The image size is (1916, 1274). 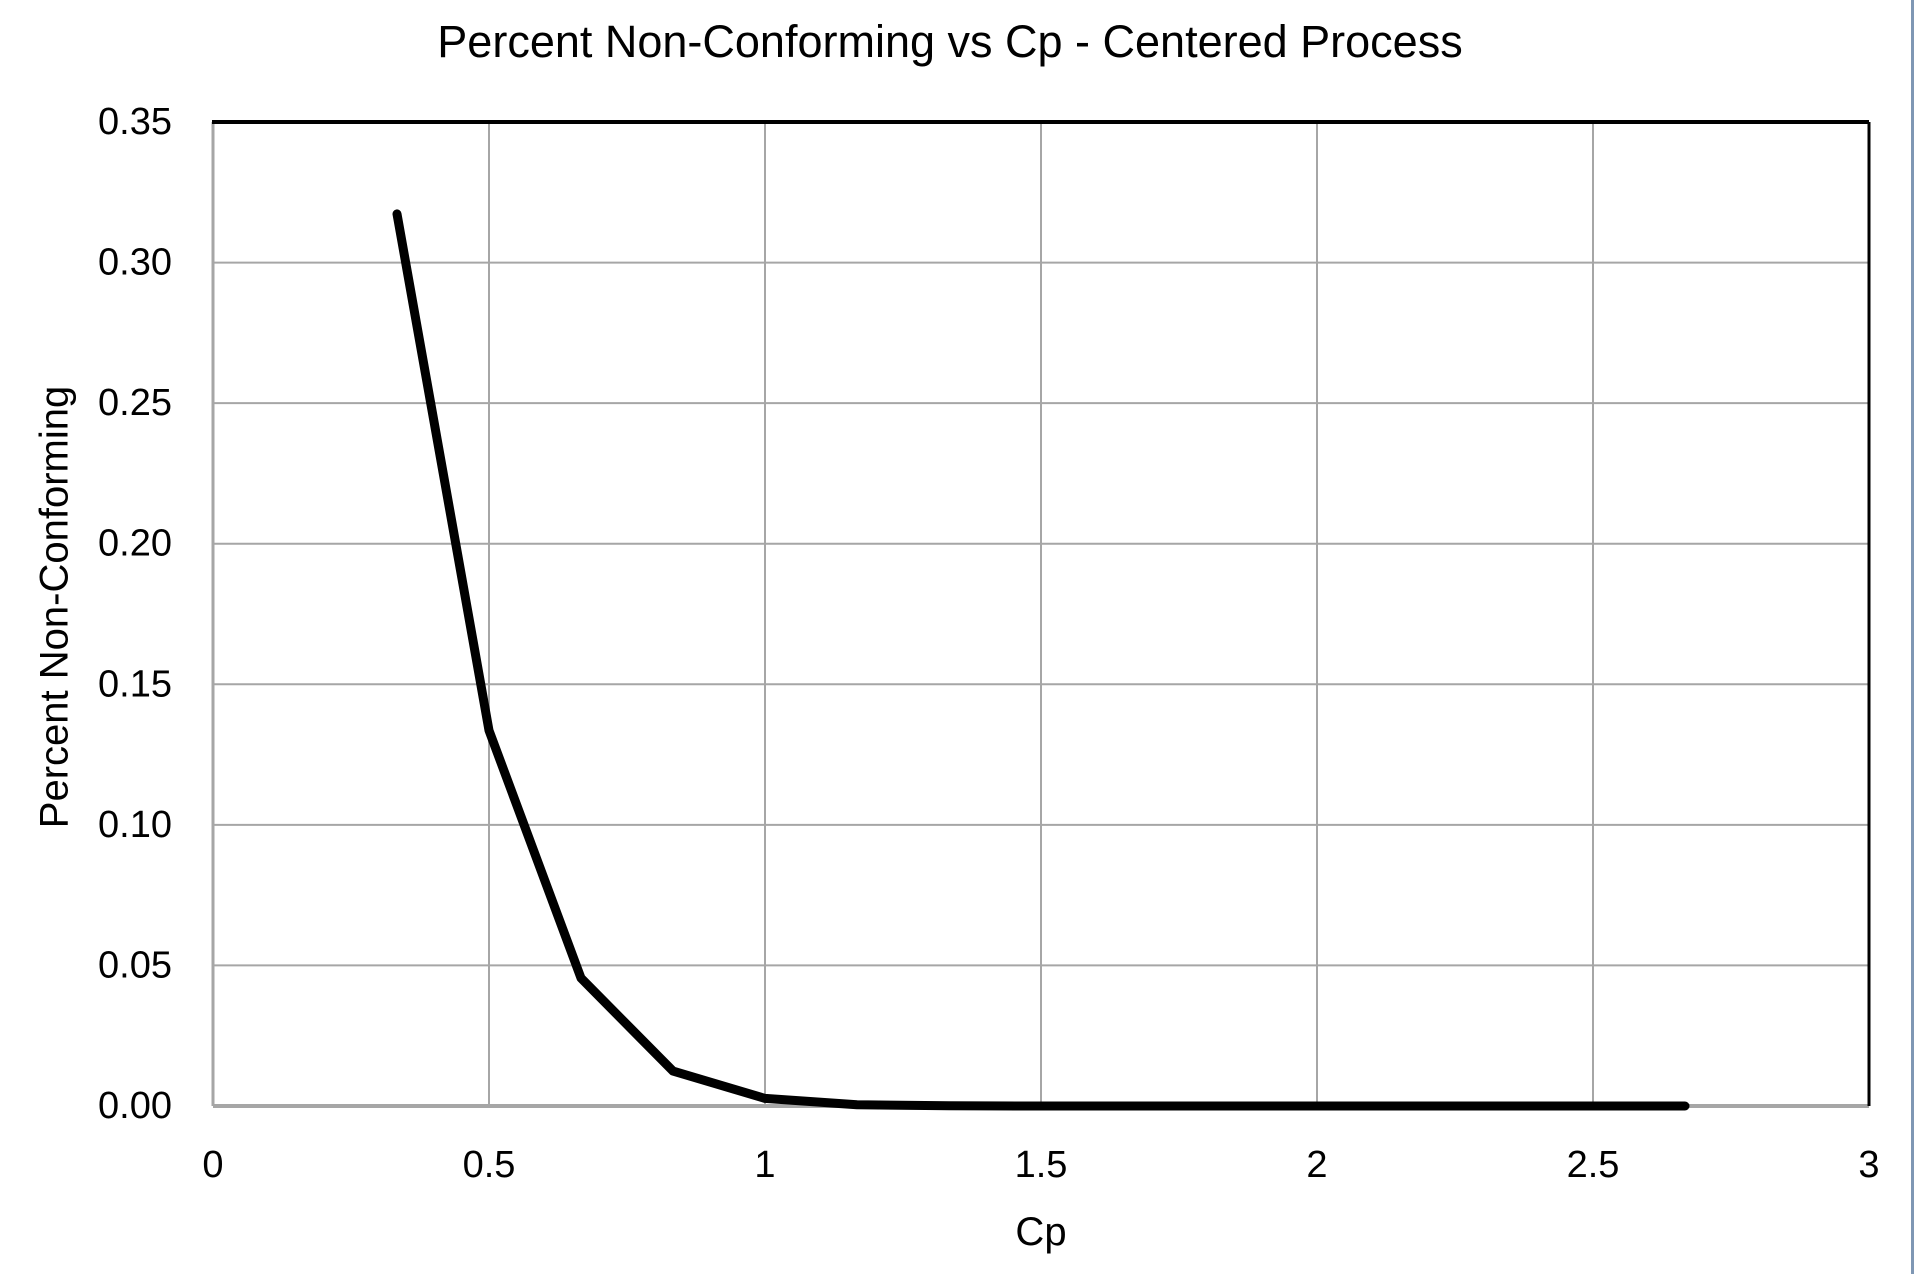 What do you see at coordinates (135, 684) in the screenshot?
I see `y-tick-label: 0.15` at bounding box center [135, 684].